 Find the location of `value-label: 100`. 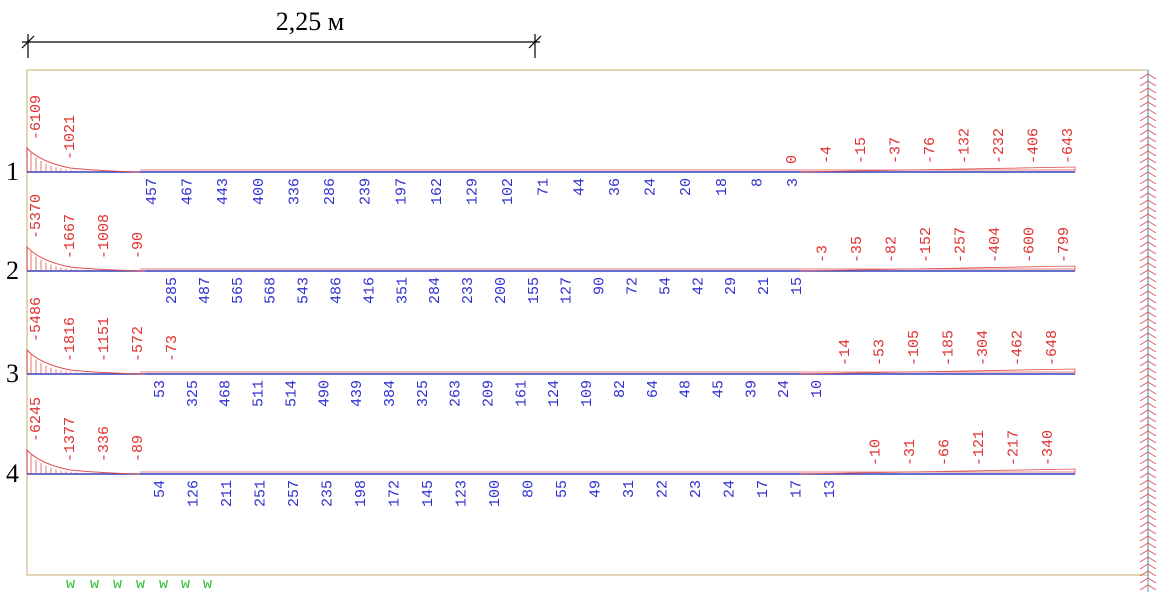

value-label: 100 is located at coordinates (495, 493).